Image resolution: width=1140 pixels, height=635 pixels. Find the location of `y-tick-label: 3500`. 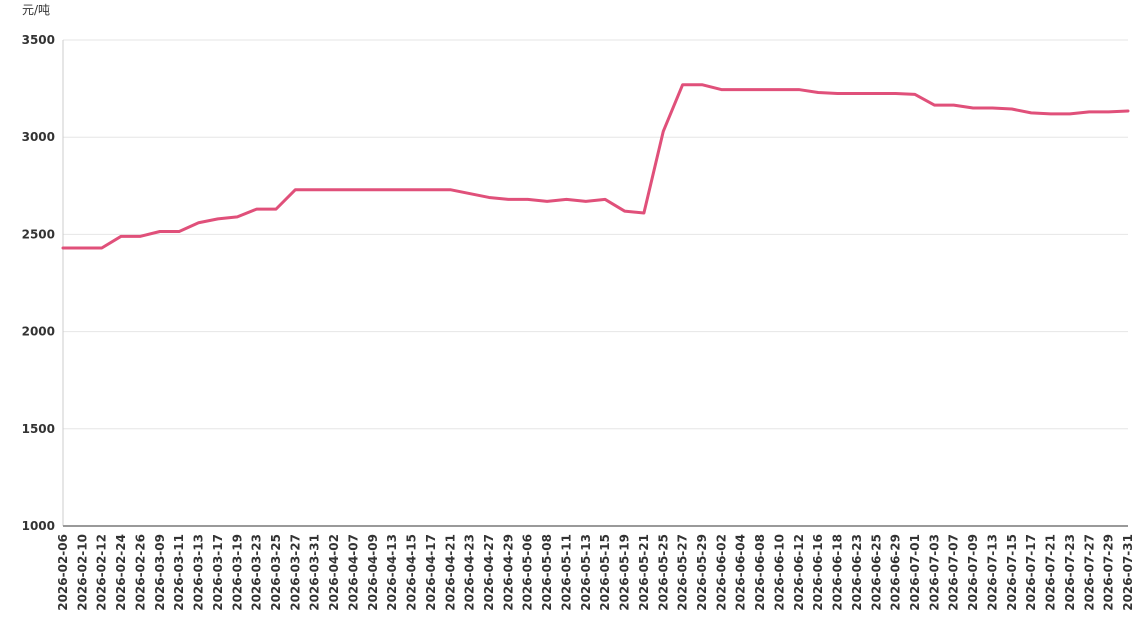

y-tick-label: 3500 is located at coordinates (38, 40).